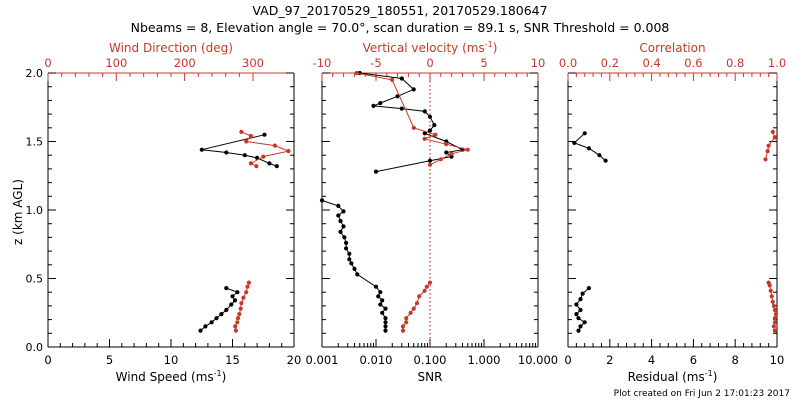 The height and width of the screenshot is (404, 800). Describe the element at coordinates (538, 63) in the screenshot. I see `top-tick-label: 10` at that location.